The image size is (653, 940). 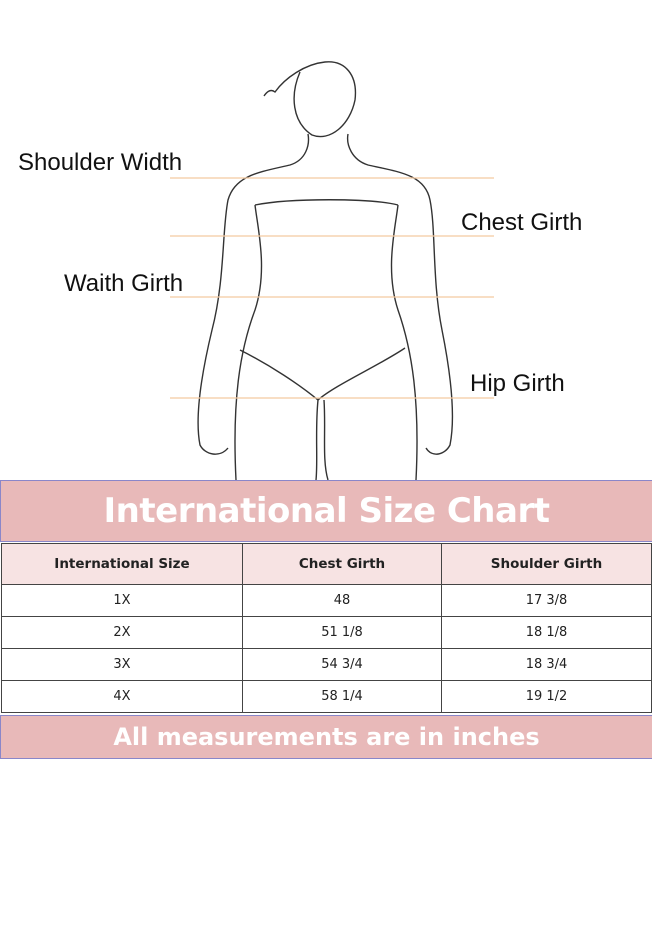 I want to click on measurement-guide-lines, so click(x=332, y=288).